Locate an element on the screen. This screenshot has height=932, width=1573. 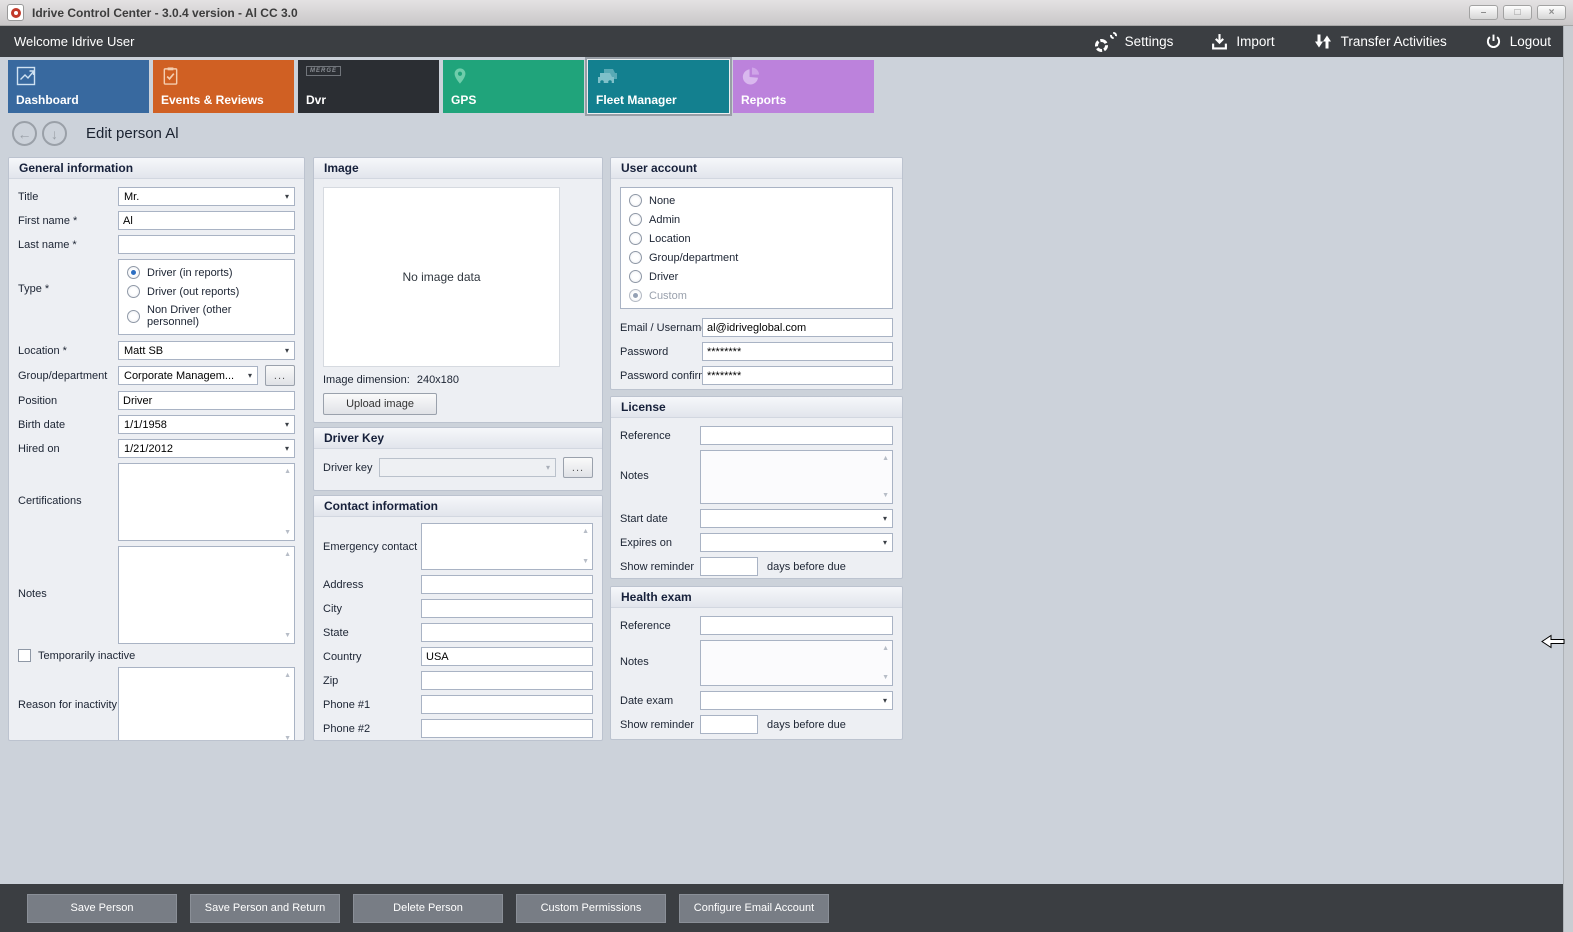
tab-gps: GPS is located at coordinates (513, 86).